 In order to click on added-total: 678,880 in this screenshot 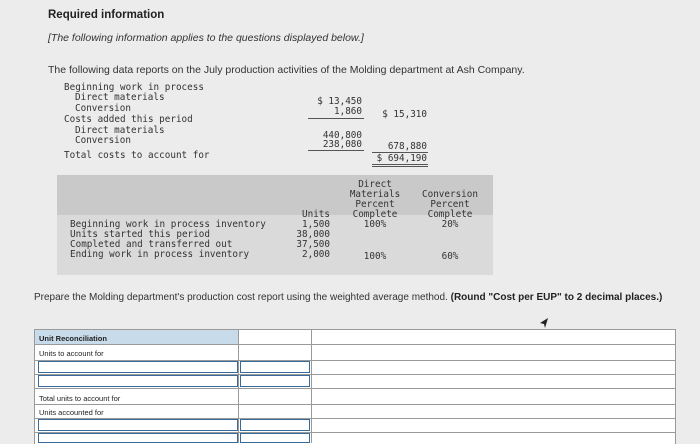, I will do `click(407, 146)`.